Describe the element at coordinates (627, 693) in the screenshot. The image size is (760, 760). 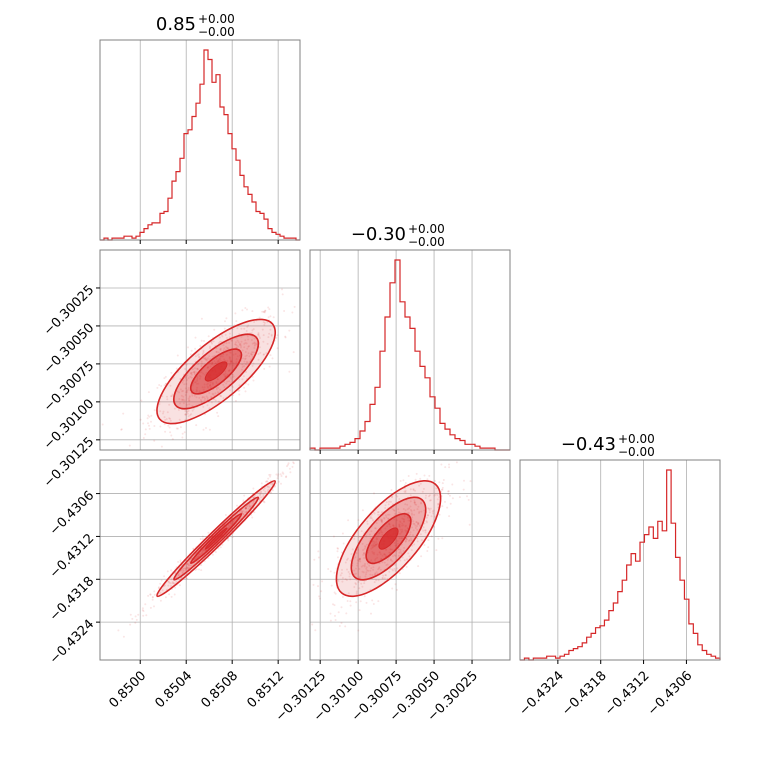
I see `x-tick-label: −0.4312` at that location.